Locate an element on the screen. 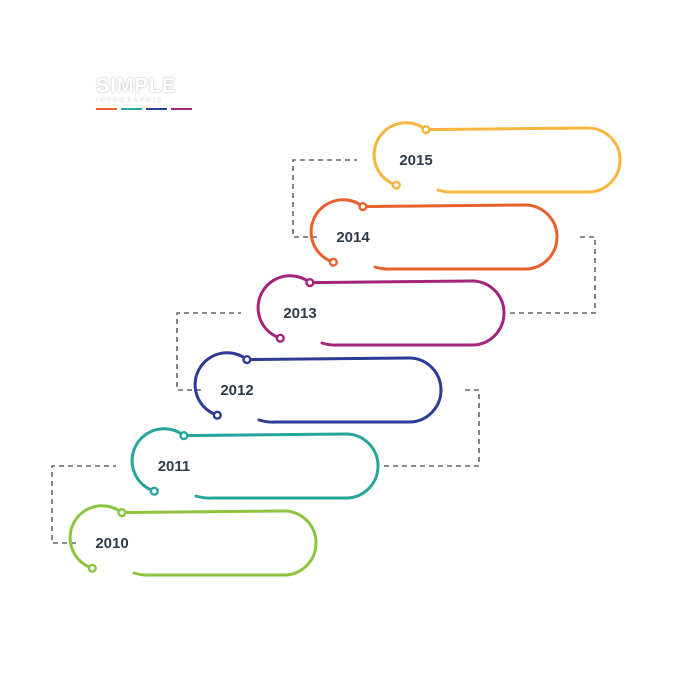 This screenshot has width=700, height=700. year-label-2015: 2015 is located at coordinates (415, 160).